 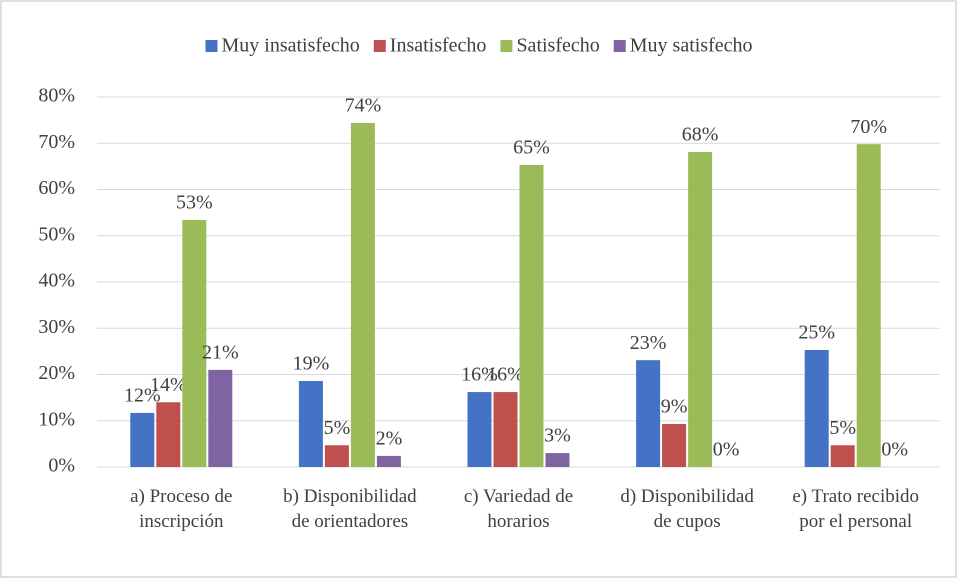 I want to click on data-label: 19%, so click(x=311, y=364).